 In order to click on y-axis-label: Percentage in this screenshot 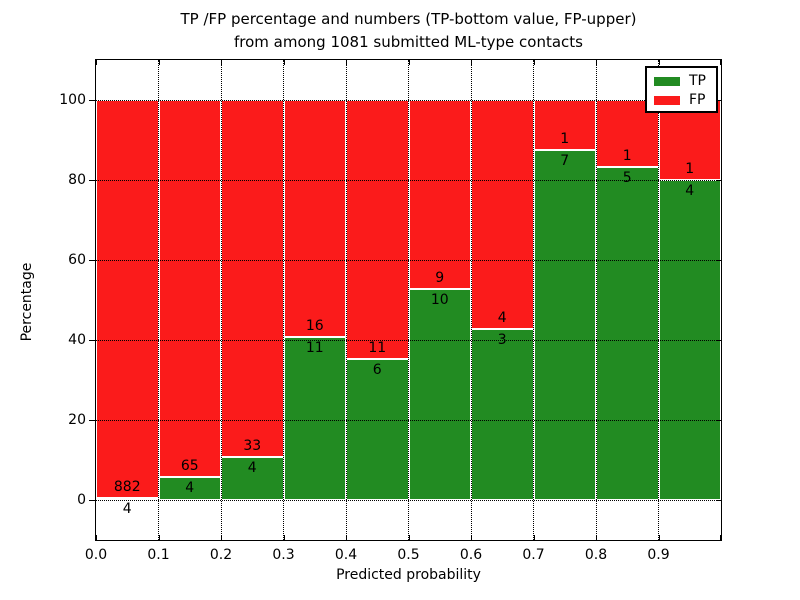, I will do `click(27, 302)`.